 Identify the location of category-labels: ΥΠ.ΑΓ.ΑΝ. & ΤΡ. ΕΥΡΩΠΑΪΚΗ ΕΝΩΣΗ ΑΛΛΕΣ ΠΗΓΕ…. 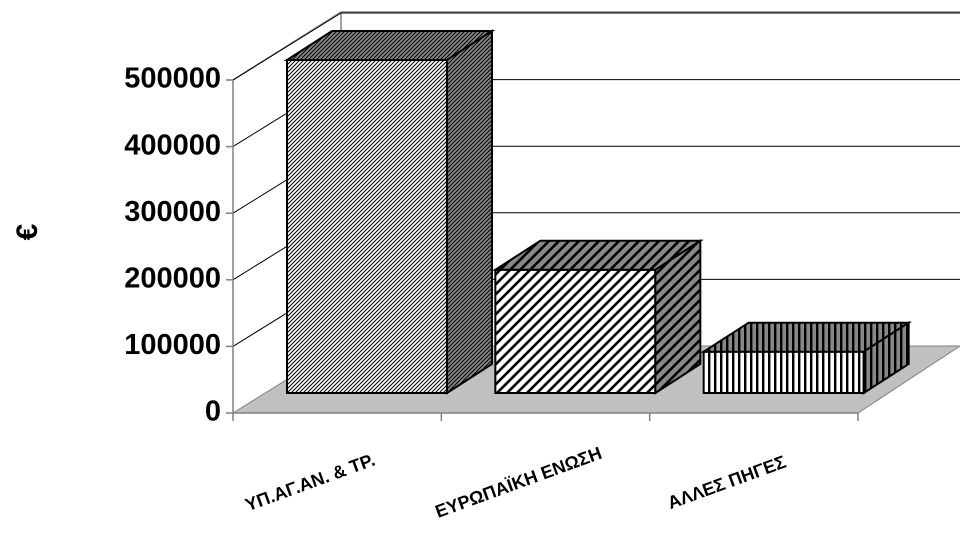
(516, 482).